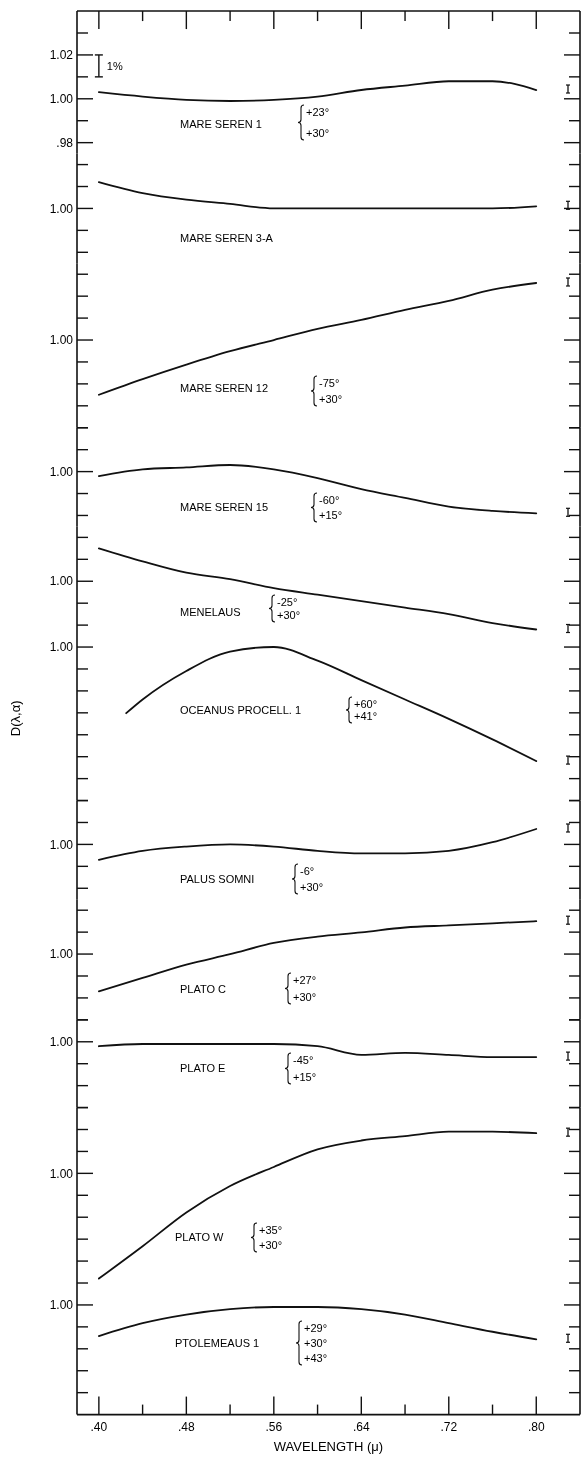 This screenshot has height=1463, width=588. I want to click on text: MENELAUS, so click(210, 611).